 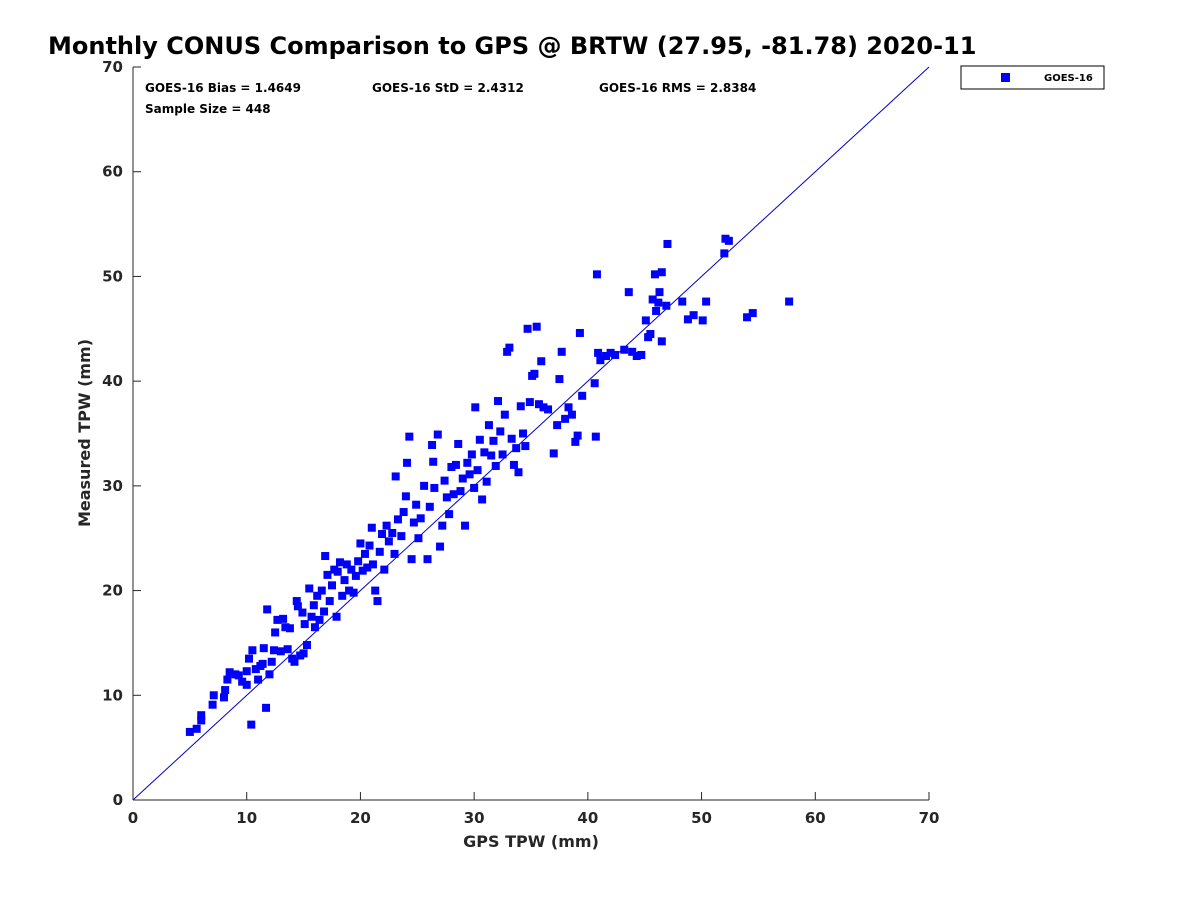 What do you see at coordinates (531, 841) in the screenshot?
I see `x-axis-label: GPS TPW (mm)` at bounding box center [531, 841].